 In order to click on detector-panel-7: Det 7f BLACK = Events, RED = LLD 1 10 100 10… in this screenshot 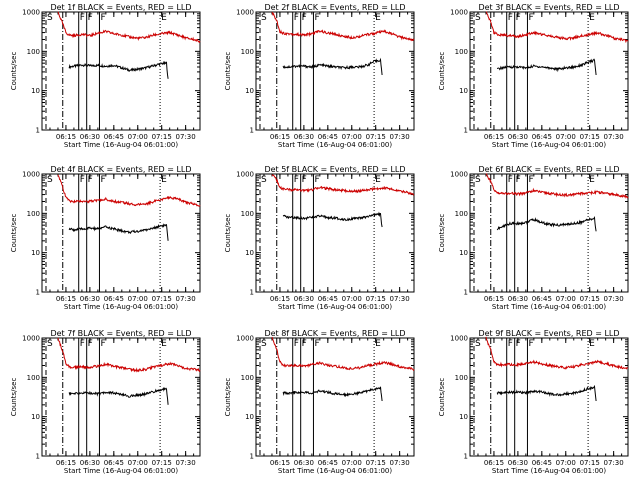, I will do `click(105, 402)`.